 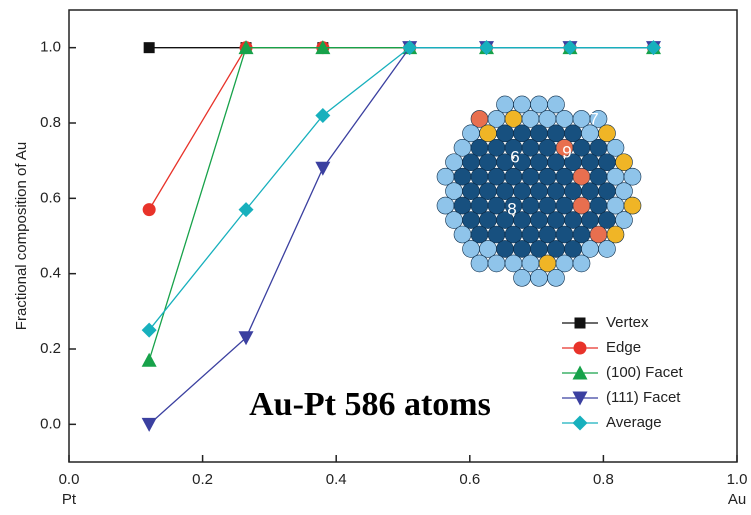 What do you see at coordinates (603, 479) in the screenshot?
I see `x-tick-label: 0.8` at bounding box center [603, 479].